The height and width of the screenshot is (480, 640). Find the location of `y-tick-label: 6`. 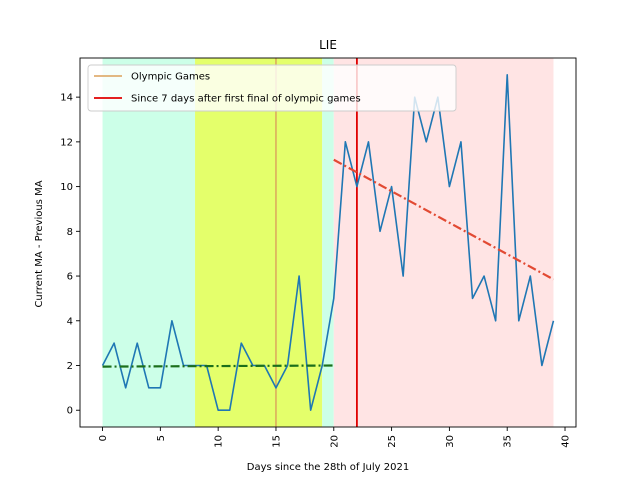

y-tick-label: 6 is located at coordinates (70, 277).